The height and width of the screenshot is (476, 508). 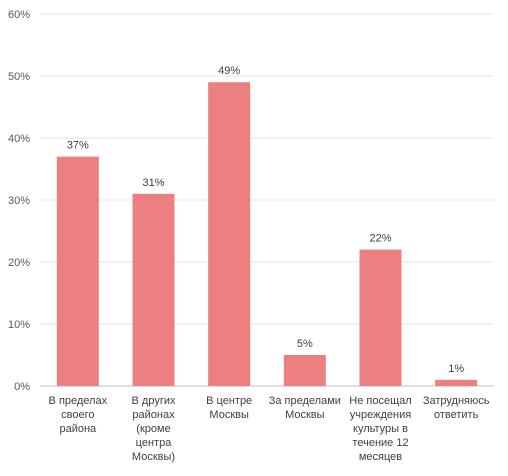 I want to click on category-label: учреждения, so click(x=380, y=415).